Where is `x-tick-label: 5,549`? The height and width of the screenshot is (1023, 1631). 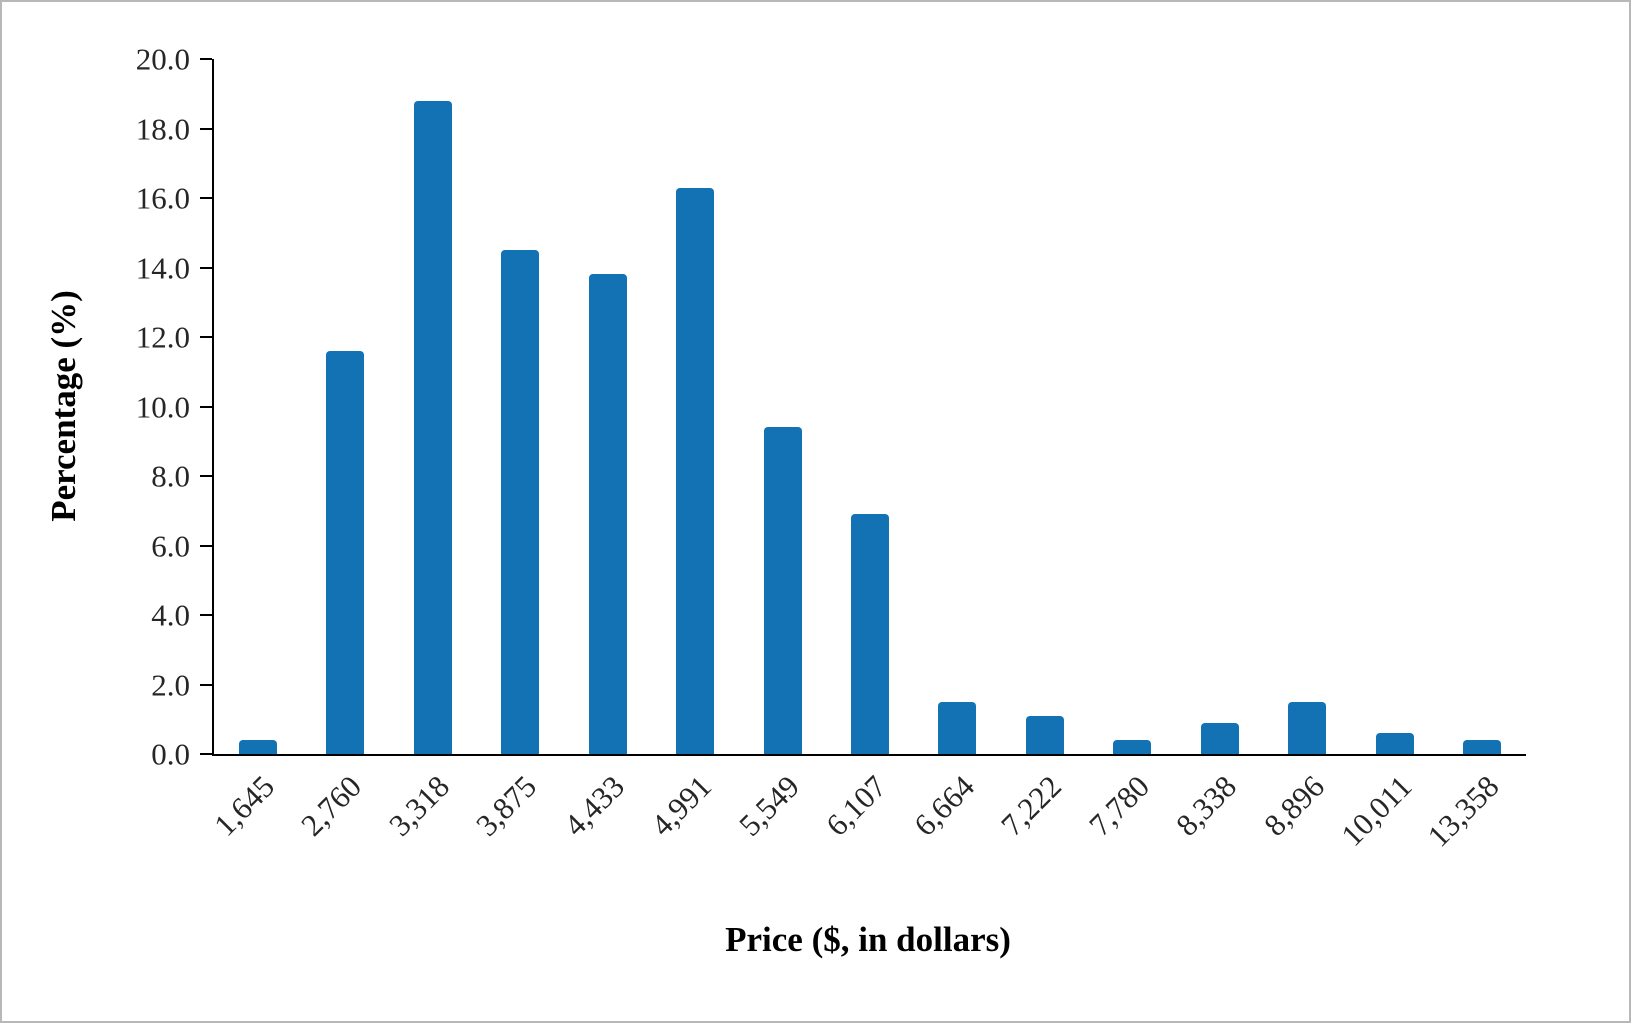
x-tick-label: 5,549 is located at coordinates (768, 805).